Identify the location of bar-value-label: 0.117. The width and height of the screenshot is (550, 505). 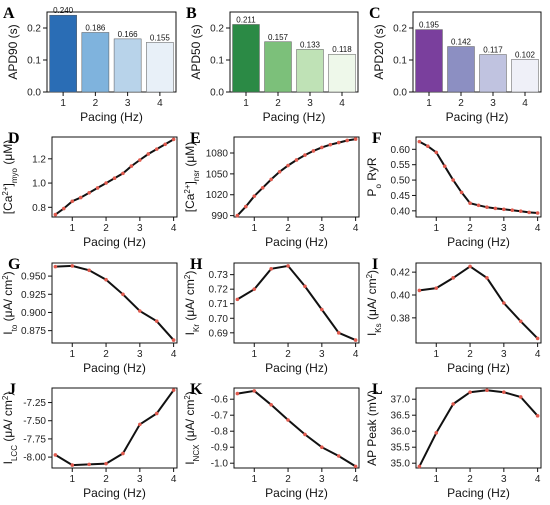
(493, 50).